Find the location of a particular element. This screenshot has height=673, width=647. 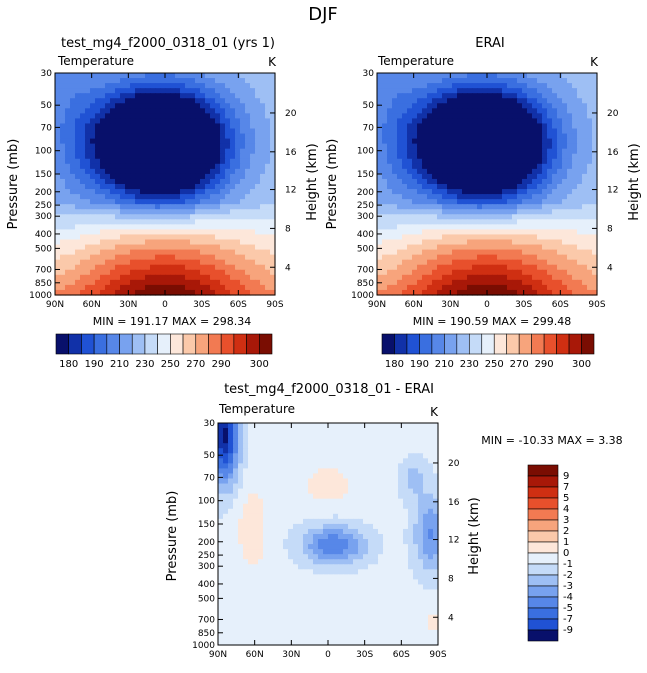

x-tick-label: 90S is located at coordinates (274, 305).